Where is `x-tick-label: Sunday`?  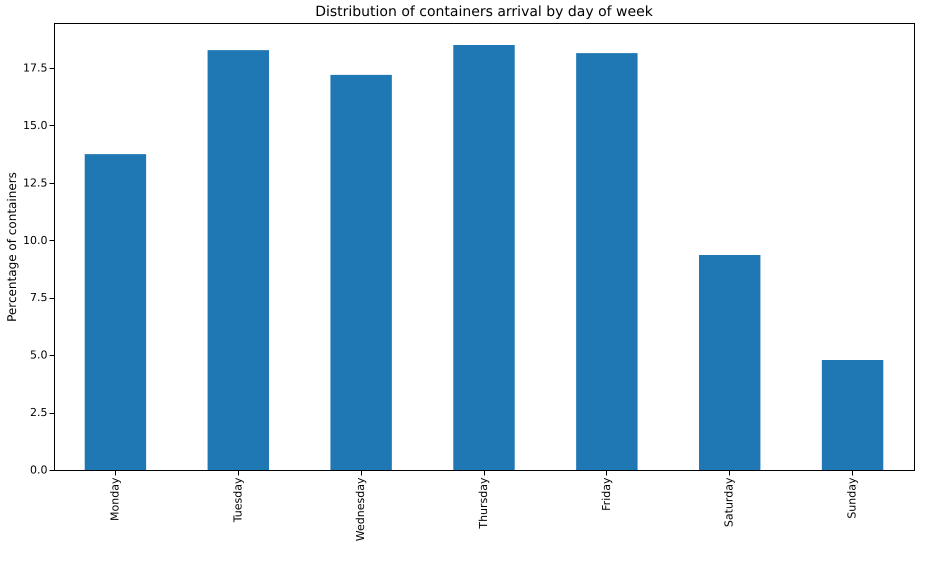 x-tick-label: Sunday is located at coordinates (852, 498).